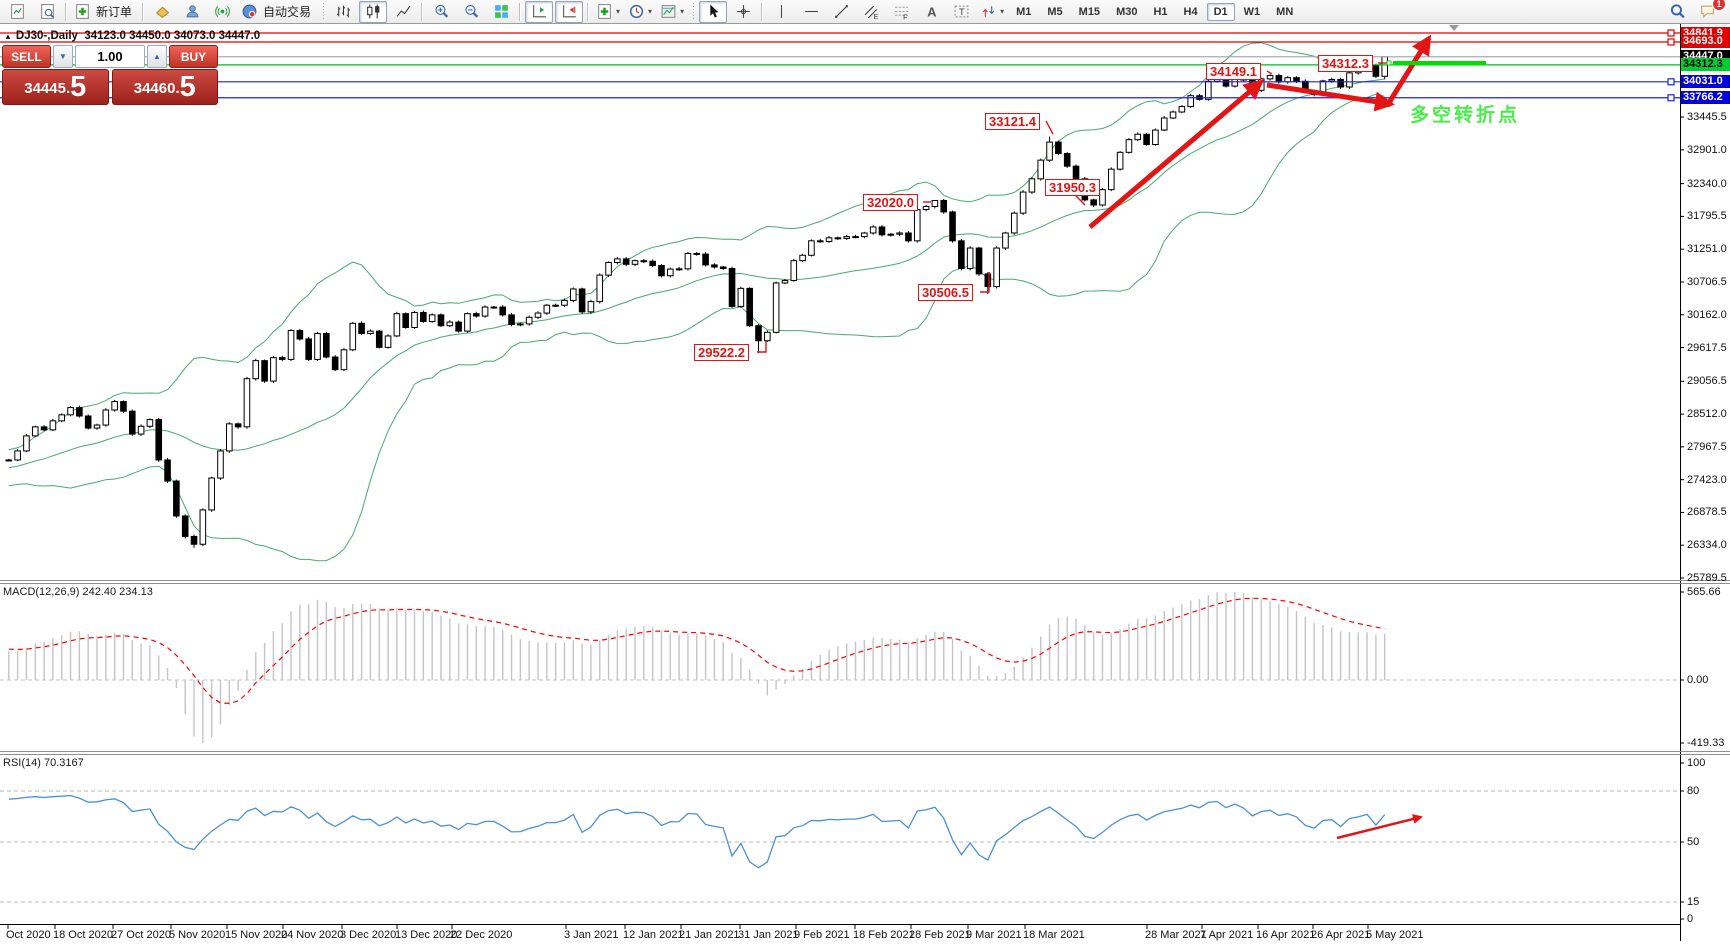 The width and height of the screenshot is (1730, 949). What do you see at coordinates (403, 12) in the screenshot?
I see `line-chart-button` at bounding box center [403, 12].